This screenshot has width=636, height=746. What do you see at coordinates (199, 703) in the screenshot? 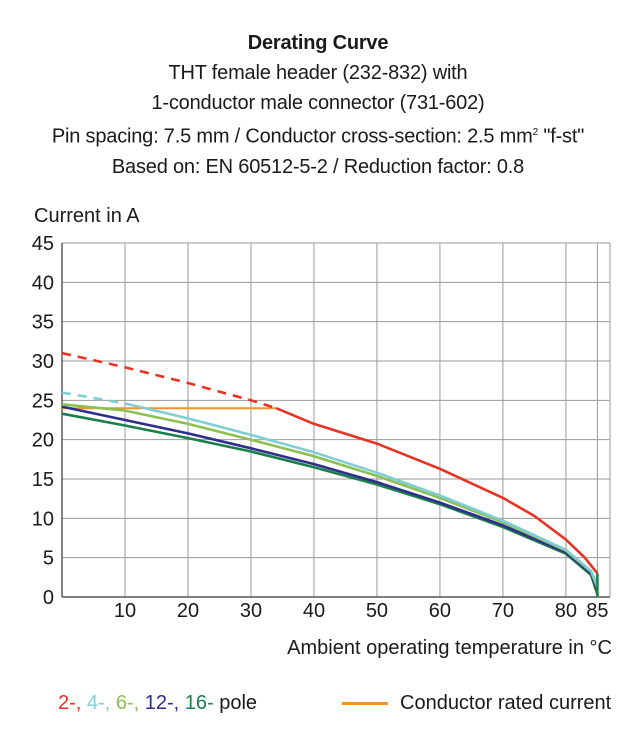
I see `pole-legend-entry: 16-` at bounding box center [199, 703].